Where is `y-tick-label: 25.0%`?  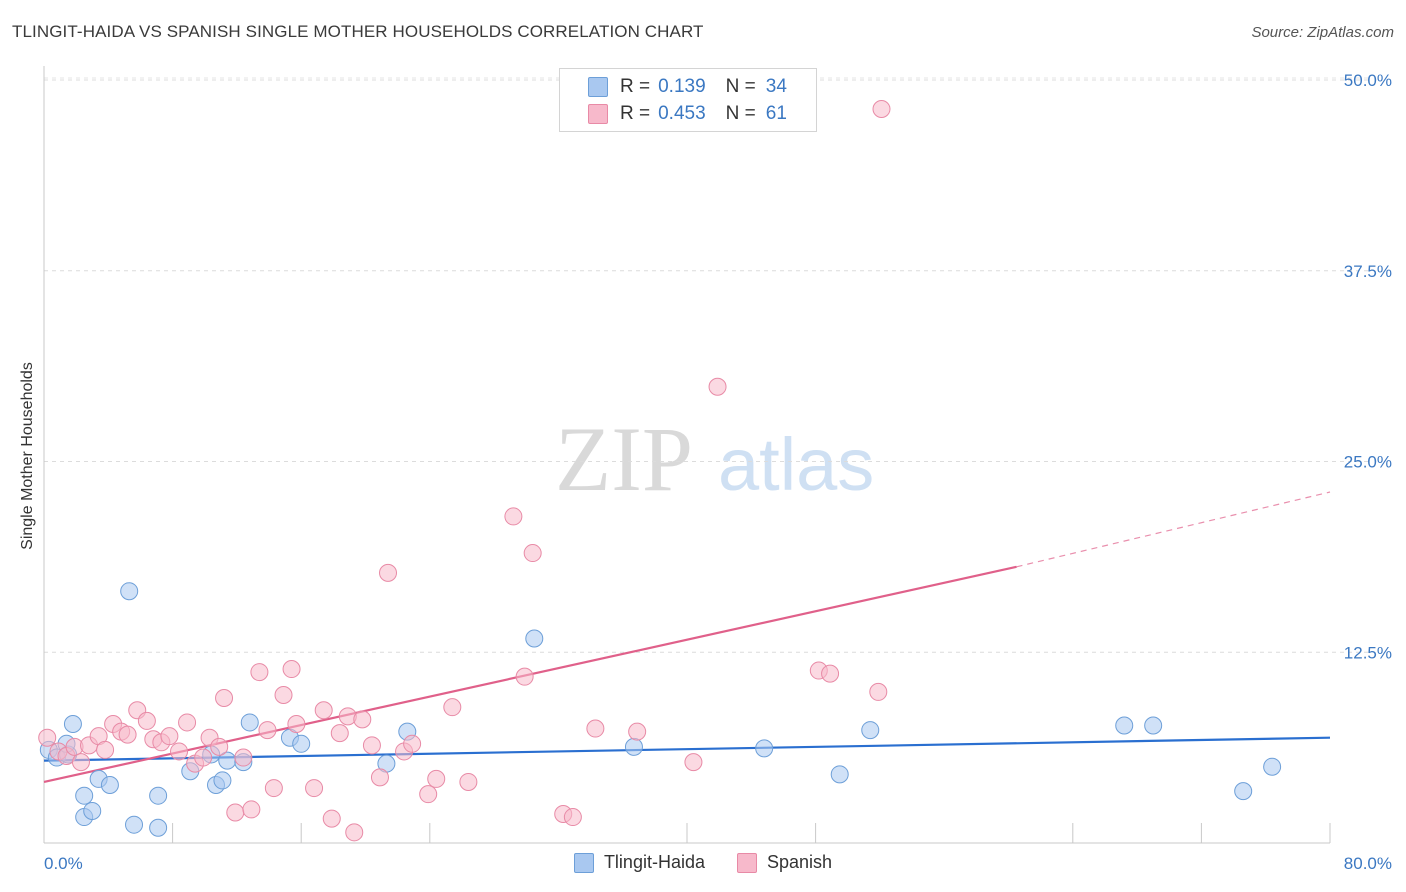 y-tick-label: 25.0% is located at coordinates (1368, 462).